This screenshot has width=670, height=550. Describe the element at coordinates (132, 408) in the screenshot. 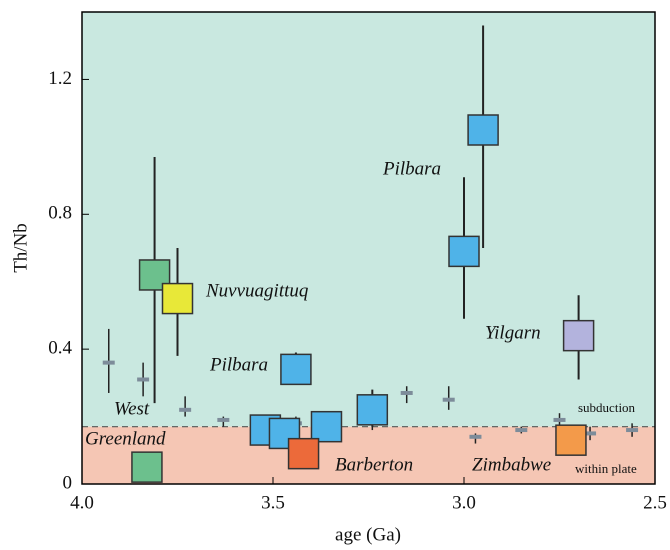

I see `annotation: West` at that location.